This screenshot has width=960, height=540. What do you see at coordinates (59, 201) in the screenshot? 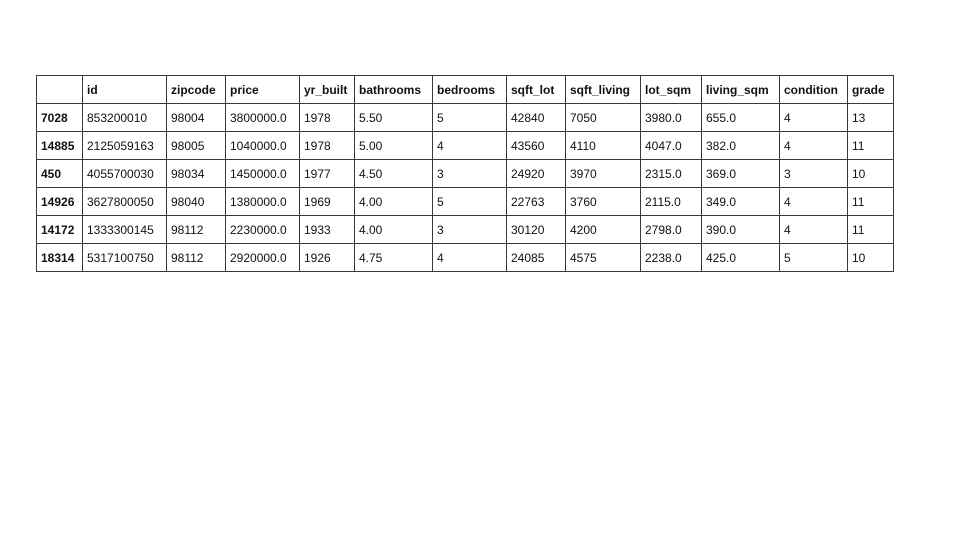
I see `row-index: 14926` at bounding box center [59, 201].